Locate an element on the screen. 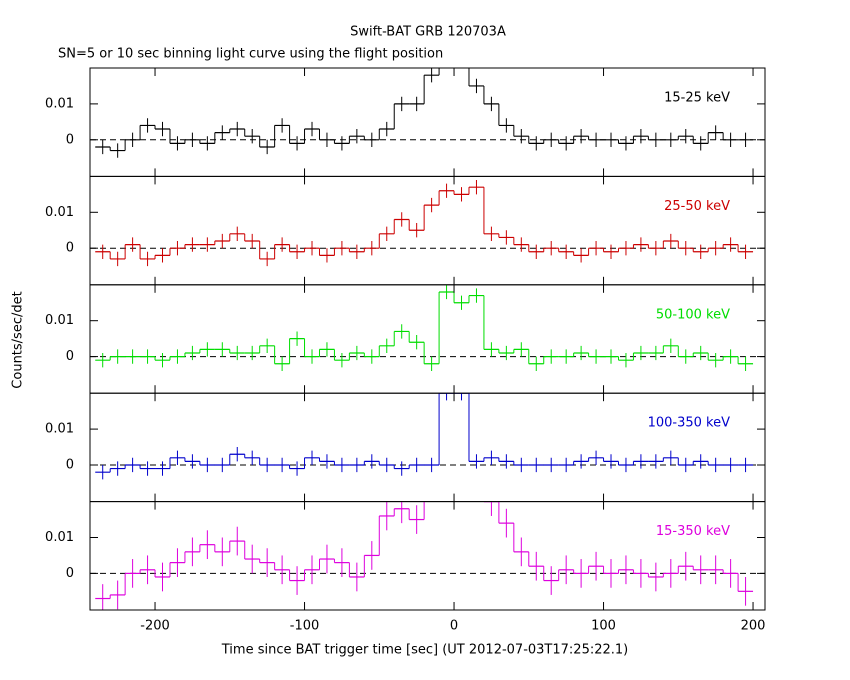 This screenshot has height=680, width=850. panel-label: 100-350 keV is located at coordinates (689, 423).